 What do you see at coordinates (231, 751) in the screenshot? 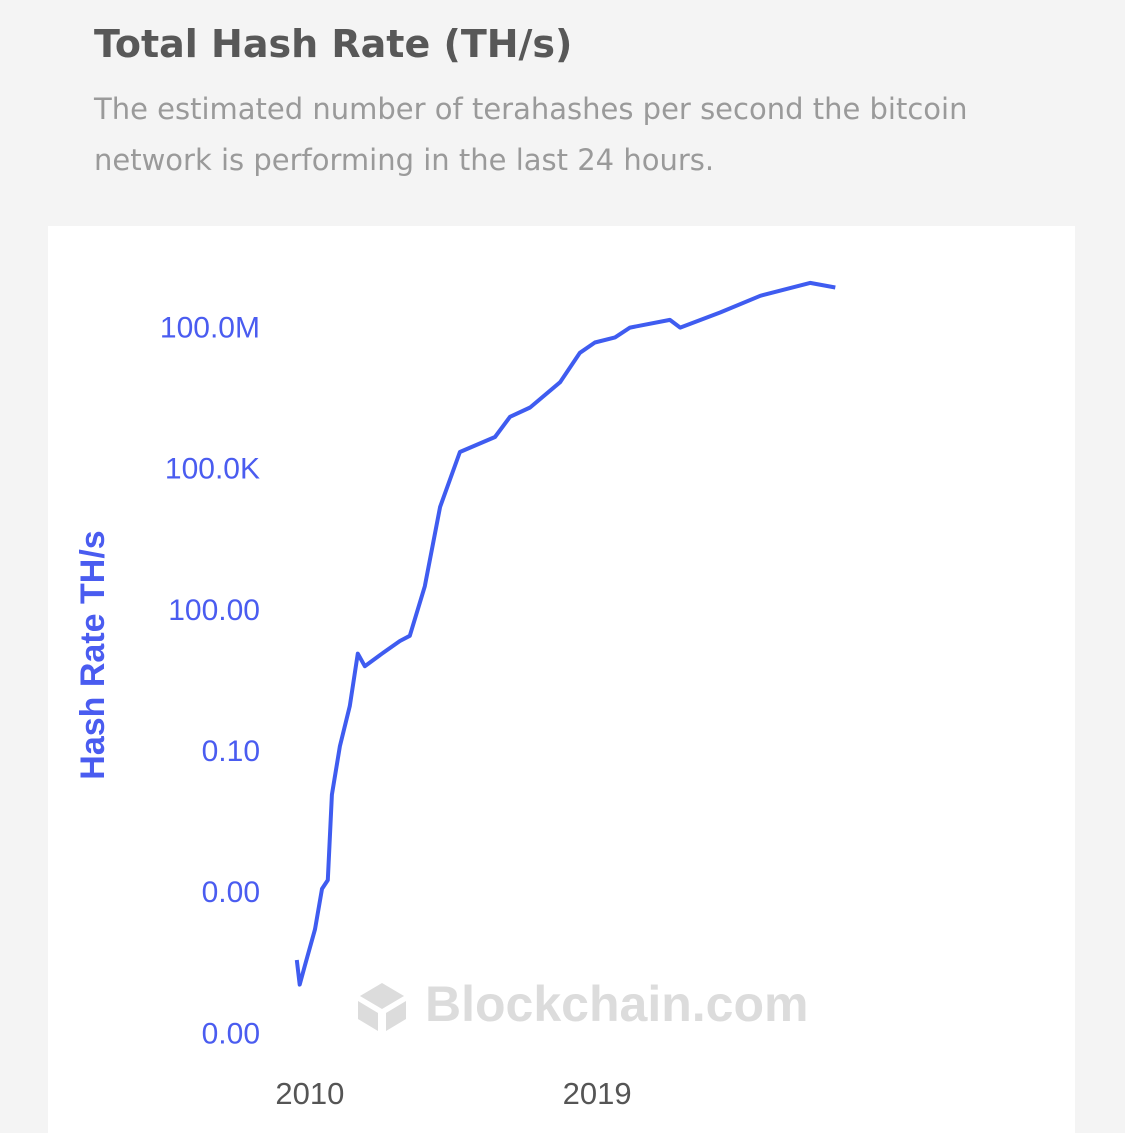
I see `y-tick-label: 0.10` at bounding box center [231, 751].